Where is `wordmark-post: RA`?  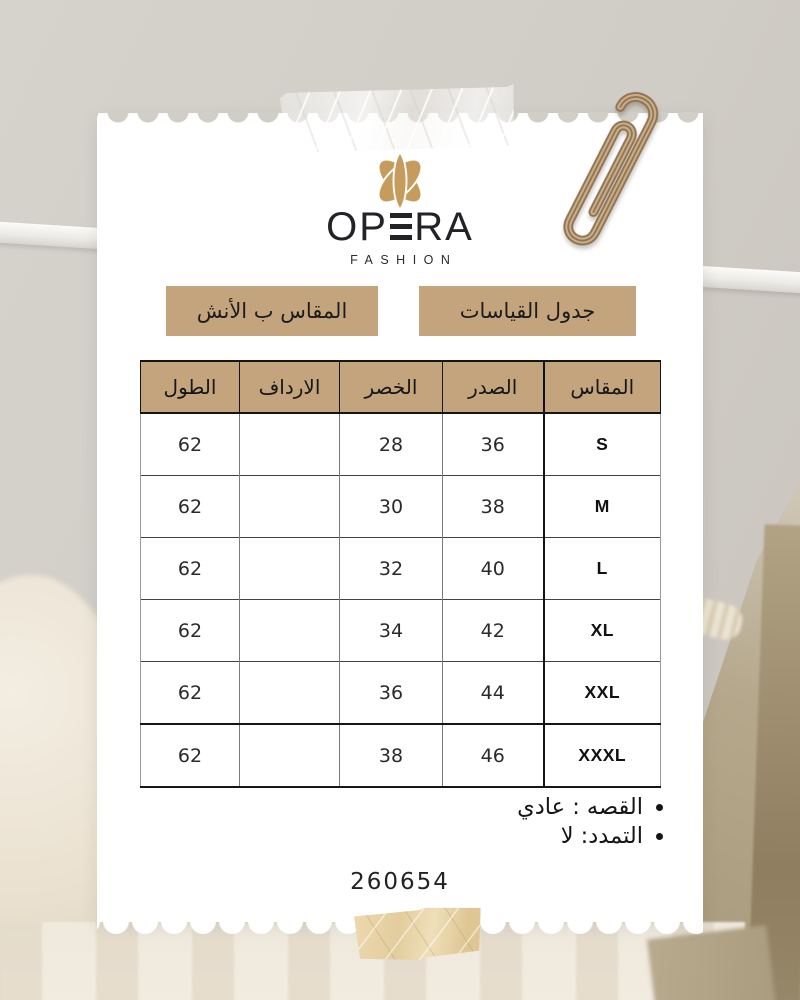
wordmark-post: RA is located at coordinates (444, 227).